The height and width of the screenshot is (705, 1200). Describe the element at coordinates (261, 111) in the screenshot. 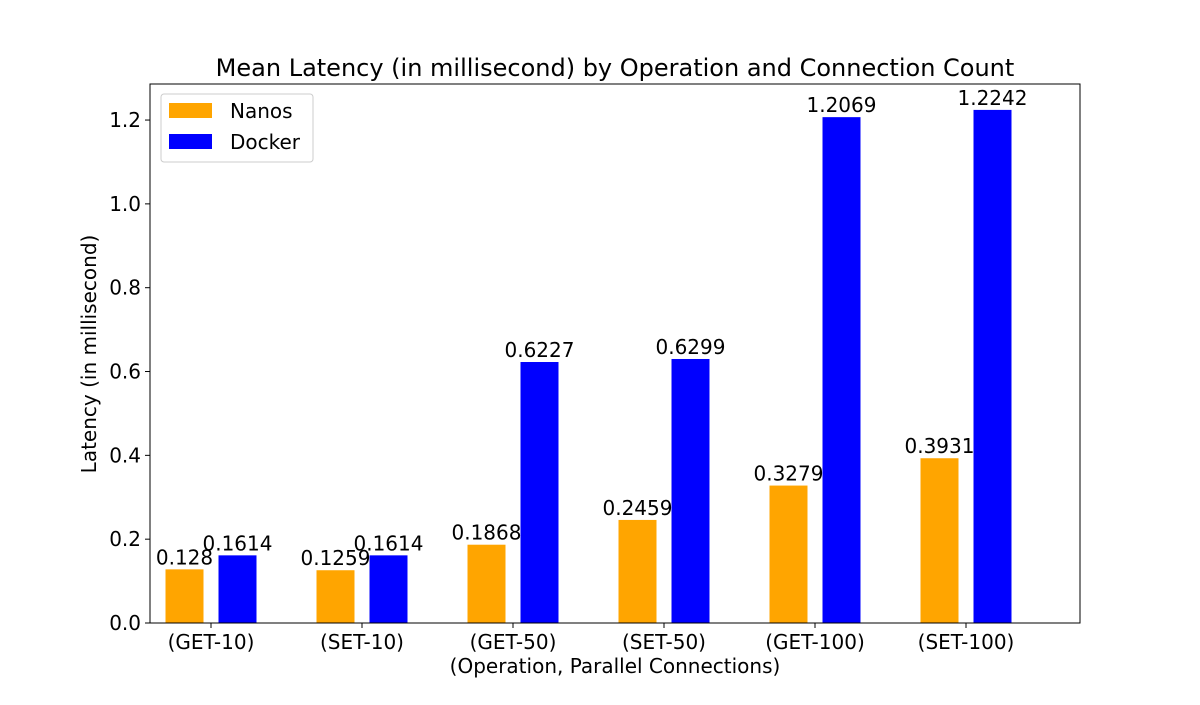

I see `legend-label-nanos: Nanos` at that location.